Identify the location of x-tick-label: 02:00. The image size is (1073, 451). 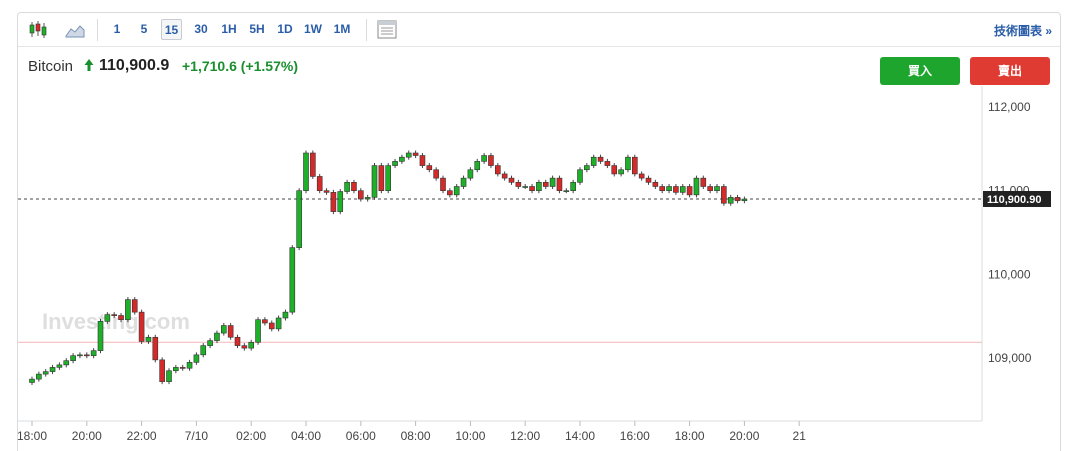
(251, 436).